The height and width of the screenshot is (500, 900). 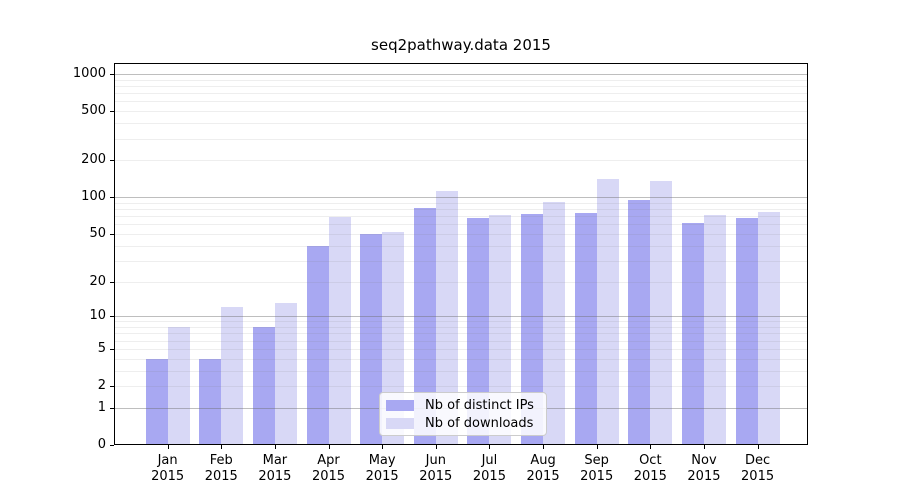 I want to click on x-tick-label-mar: Mar 2015, so click(x=275, y=469).